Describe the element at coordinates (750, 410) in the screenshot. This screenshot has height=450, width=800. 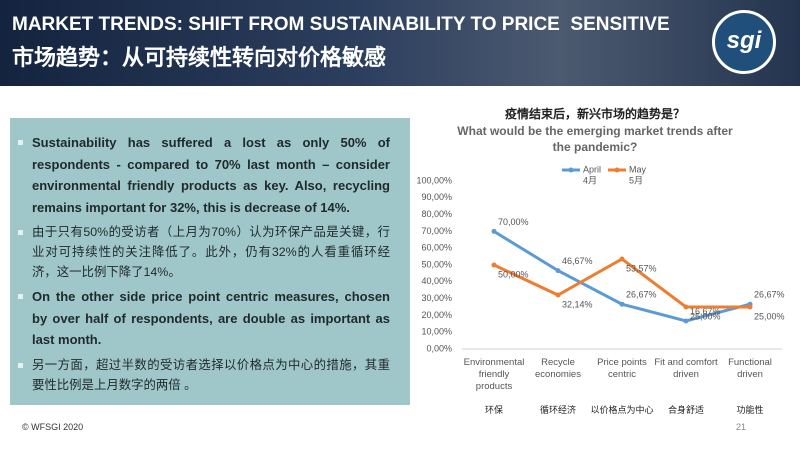
I see `x-tick-label-zh: 功能性` at that location.